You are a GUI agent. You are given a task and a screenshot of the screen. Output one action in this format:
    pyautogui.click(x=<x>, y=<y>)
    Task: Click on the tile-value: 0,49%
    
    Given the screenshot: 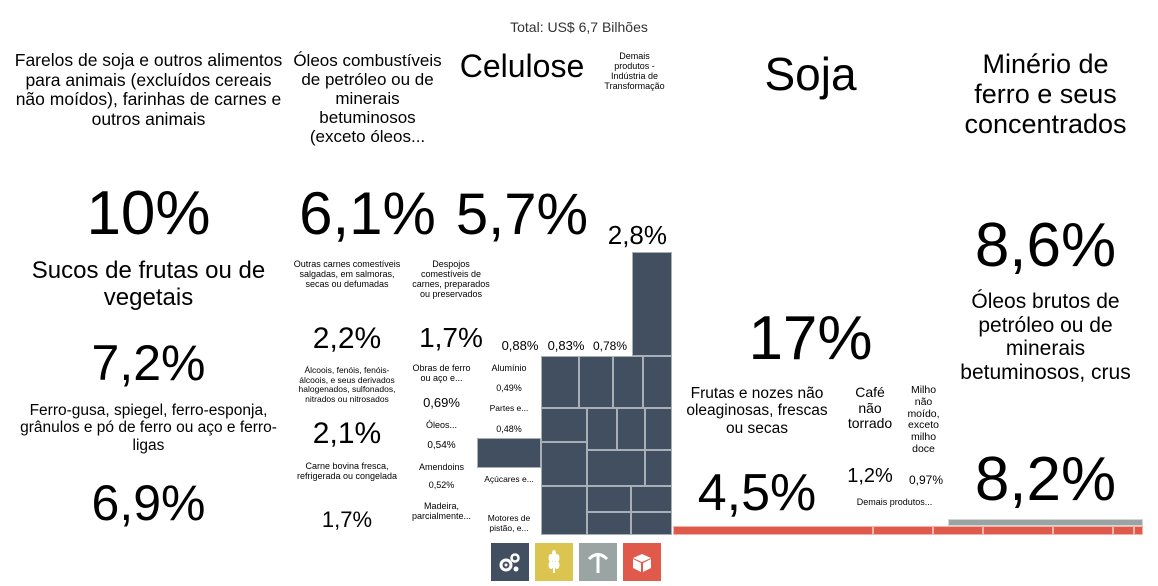 What is the action you would take?
    pyautogui.click(x=509, y=388)
    